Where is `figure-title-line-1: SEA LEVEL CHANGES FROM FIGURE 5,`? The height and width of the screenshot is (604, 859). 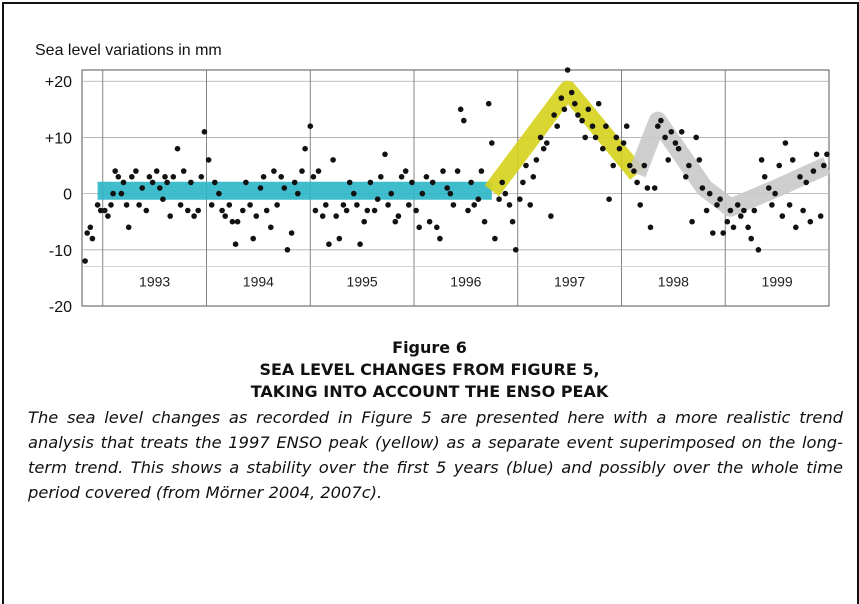
figure-title-line-1: SEA LEVEL CHANGES FROM FIGURE 5, is located at coordinates (429, 369).